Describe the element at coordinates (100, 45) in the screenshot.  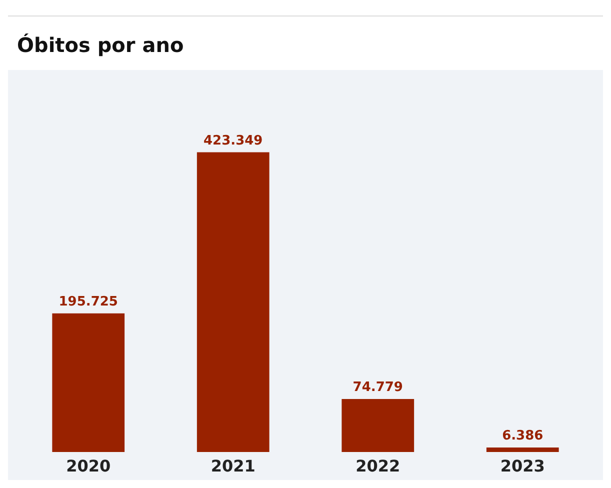
I see `chart-title: Óbitos por ano` at that location.